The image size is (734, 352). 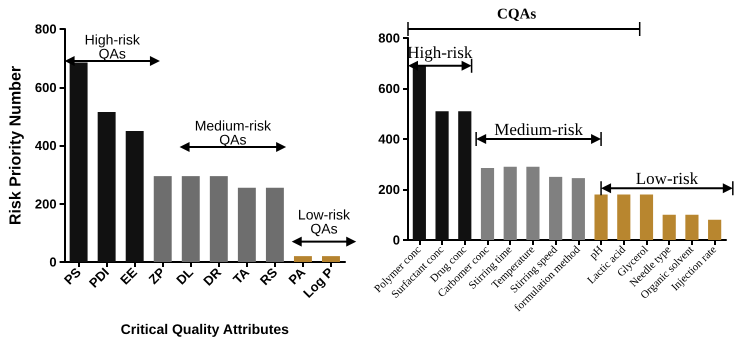 What do you see at coordinates (128, 276) in the screenshot?
I see `x-tick-label: EE` at bounding box center [128, 276].